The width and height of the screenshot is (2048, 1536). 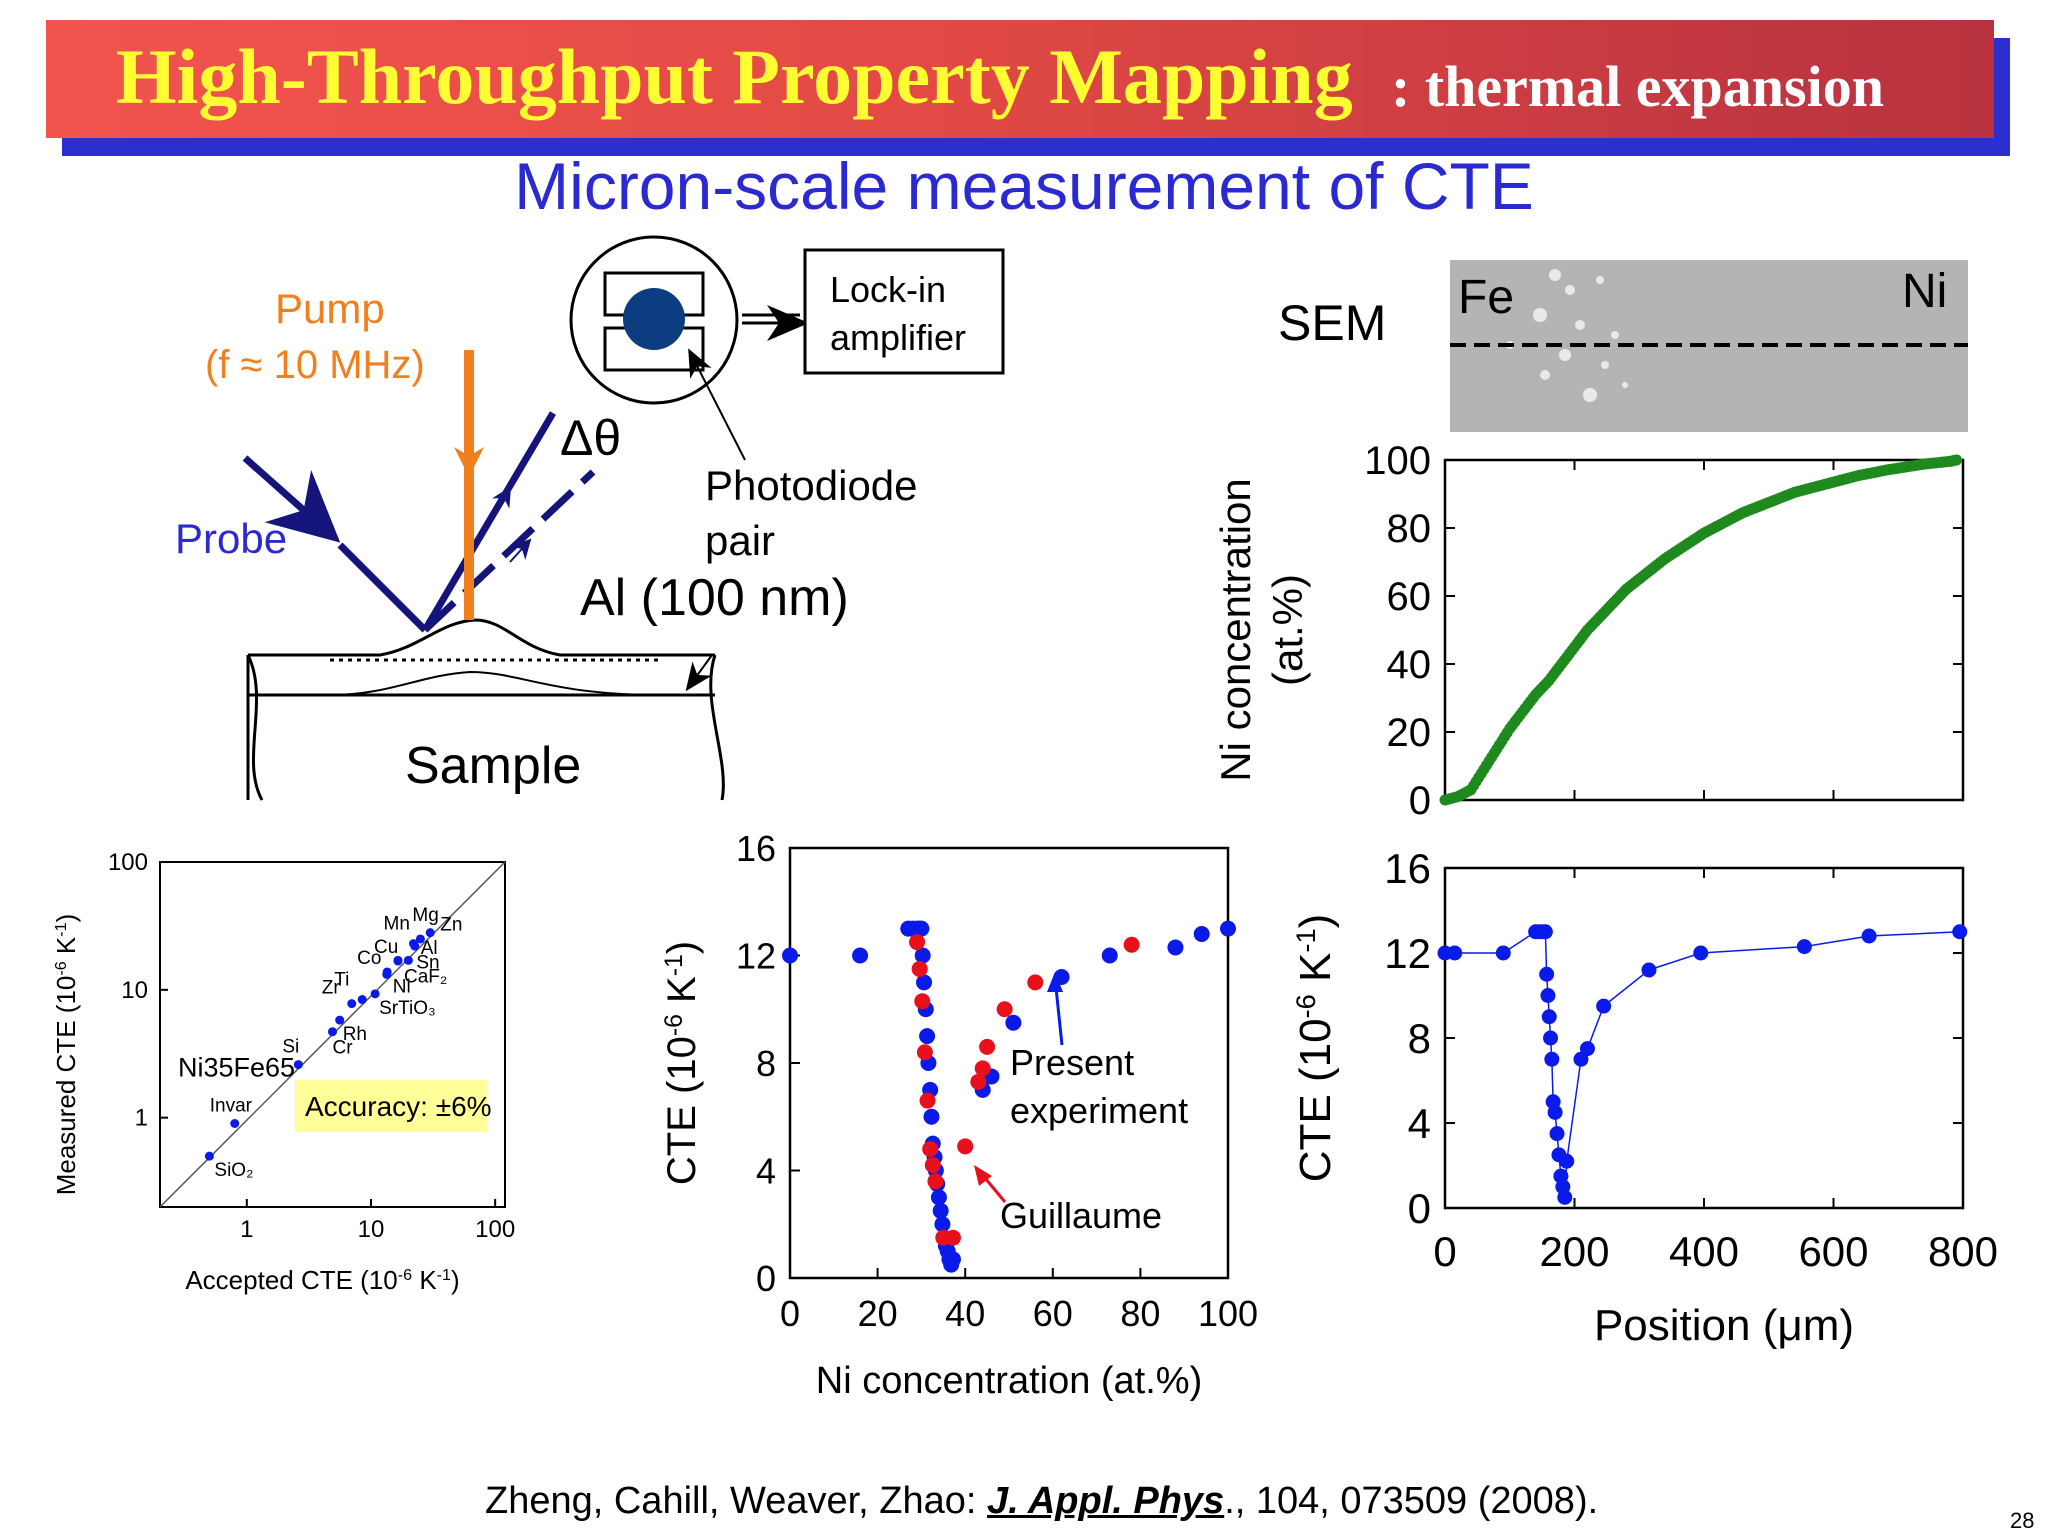 What do you see at coordinates (714, 598) in the screenshot?
I see `al-layer-label: Al (100 nm)` at bounding box center [714, 598].